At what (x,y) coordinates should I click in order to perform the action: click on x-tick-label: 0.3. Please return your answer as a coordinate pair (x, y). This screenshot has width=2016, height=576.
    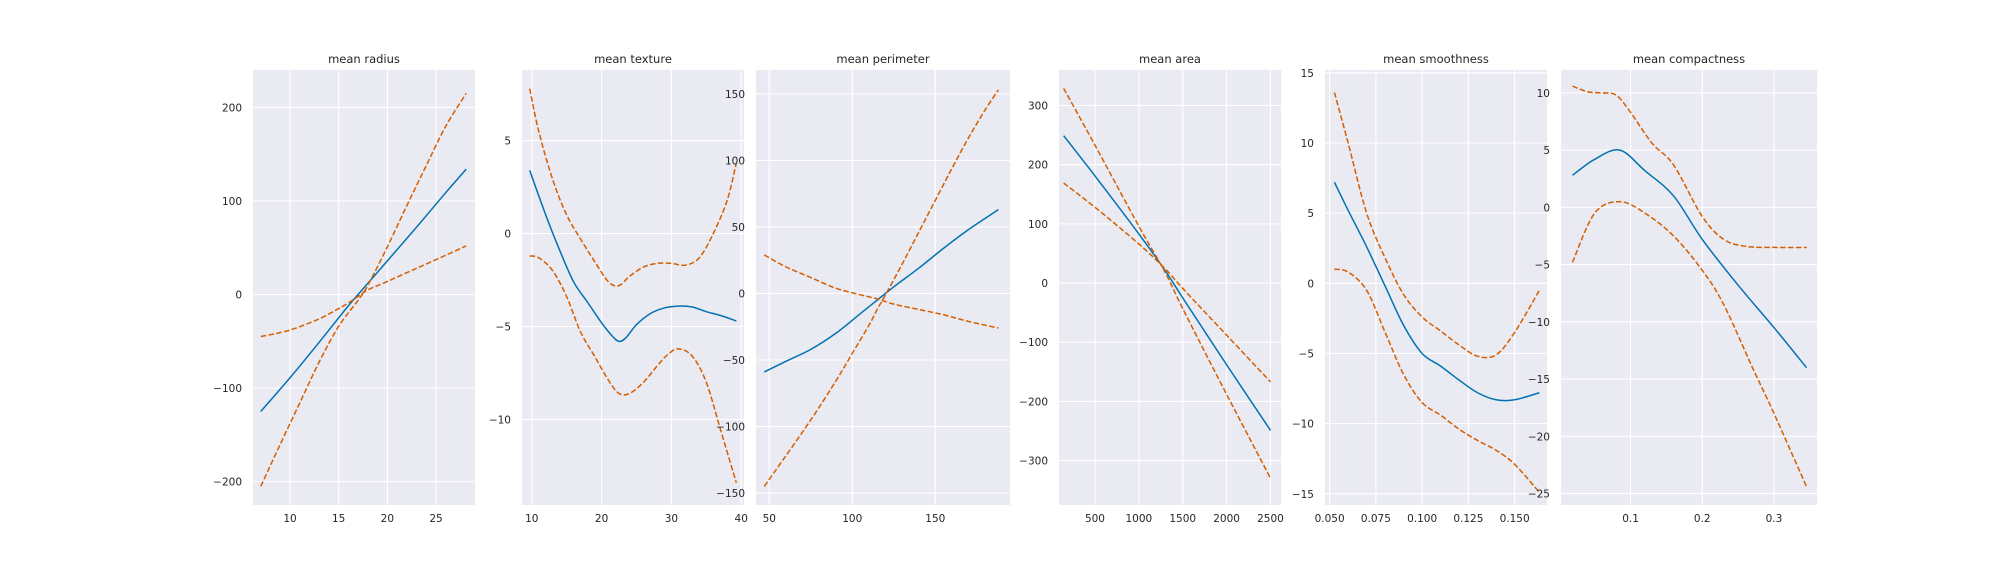
    Looking at the image, I should click on (1774, 519).